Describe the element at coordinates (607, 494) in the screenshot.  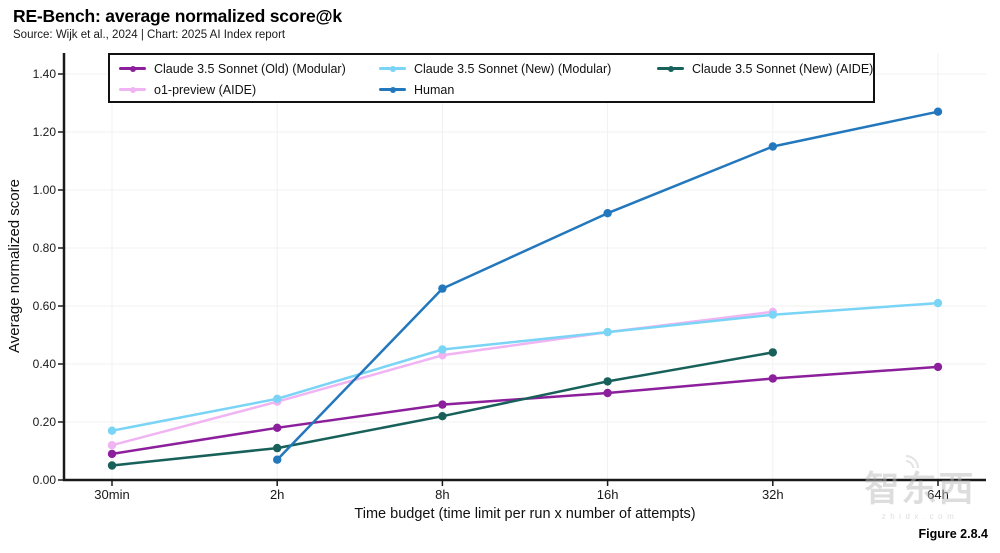
I see `x-tick-label: 16h` at that location.